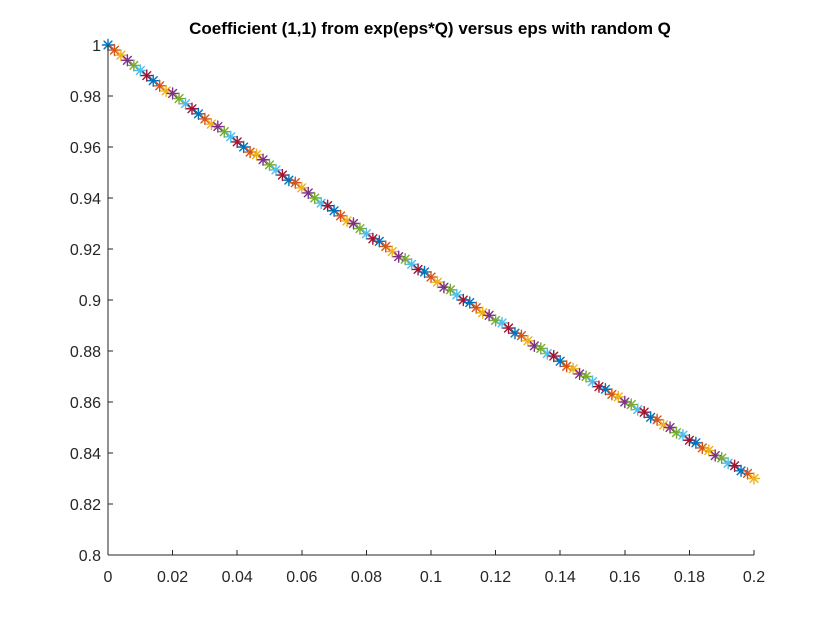  Describe the element at coordinates (754, 577) in the screenshot. I see `x-tick-label: 0.2` at that location.